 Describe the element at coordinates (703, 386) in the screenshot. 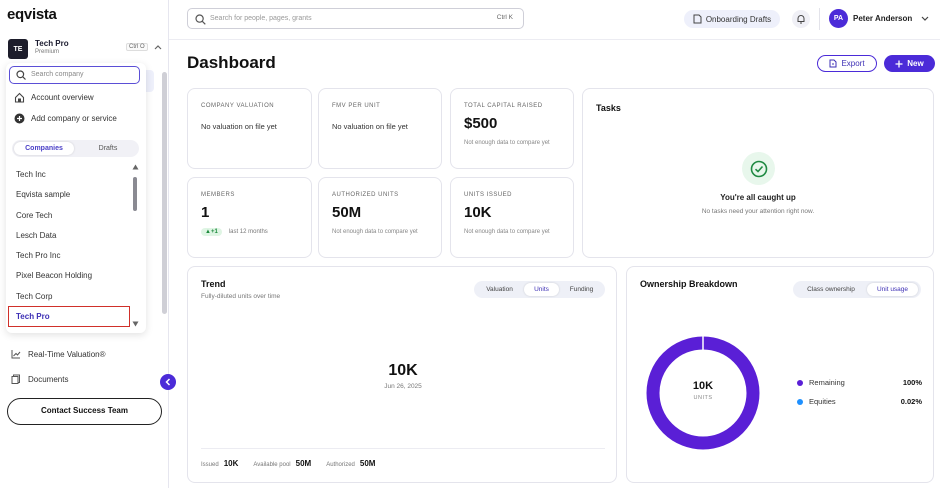

I see `donut-center-value: 10K` at that location.